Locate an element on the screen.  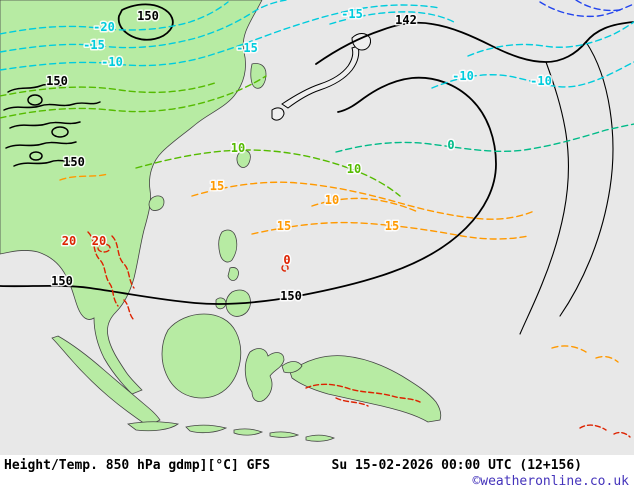
temp-contour-zero-pocket is located at coordinates (285, 268).